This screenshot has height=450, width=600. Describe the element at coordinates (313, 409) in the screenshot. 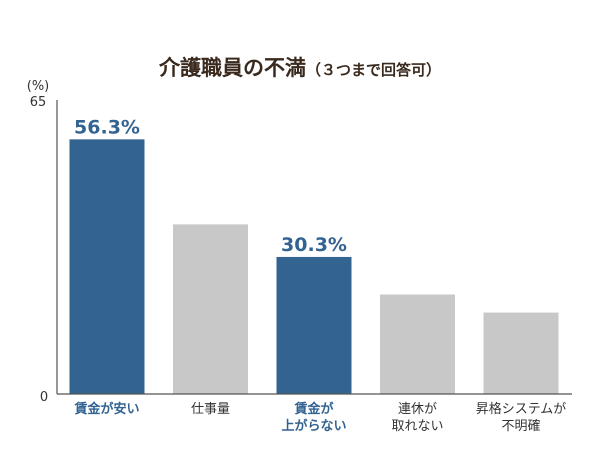

I see `category-label-3-line-1: 賃金が` at that location.